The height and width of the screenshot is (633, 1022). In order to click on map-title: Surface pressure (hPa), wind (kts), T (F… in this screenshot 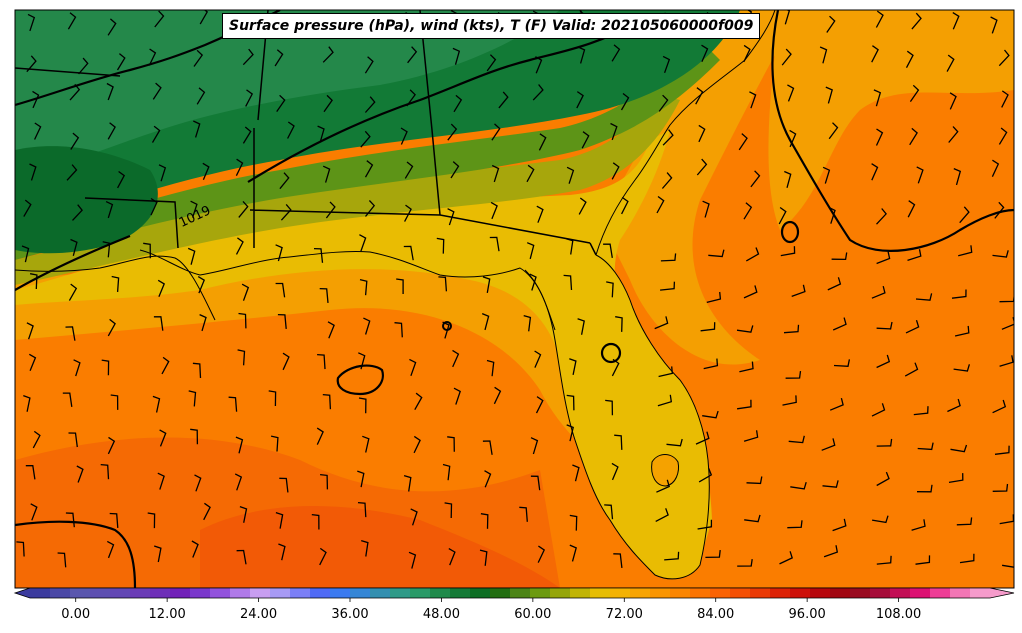, I will do `click(491, 26)`.